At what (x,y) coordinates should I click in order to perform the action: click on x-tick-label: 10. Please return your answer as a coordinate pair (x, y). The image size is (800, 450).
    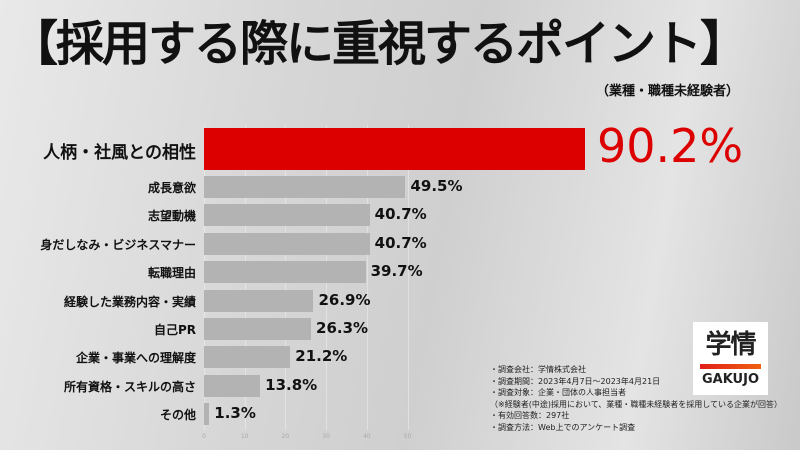
    Looking at the image, I should click on (244, 436).